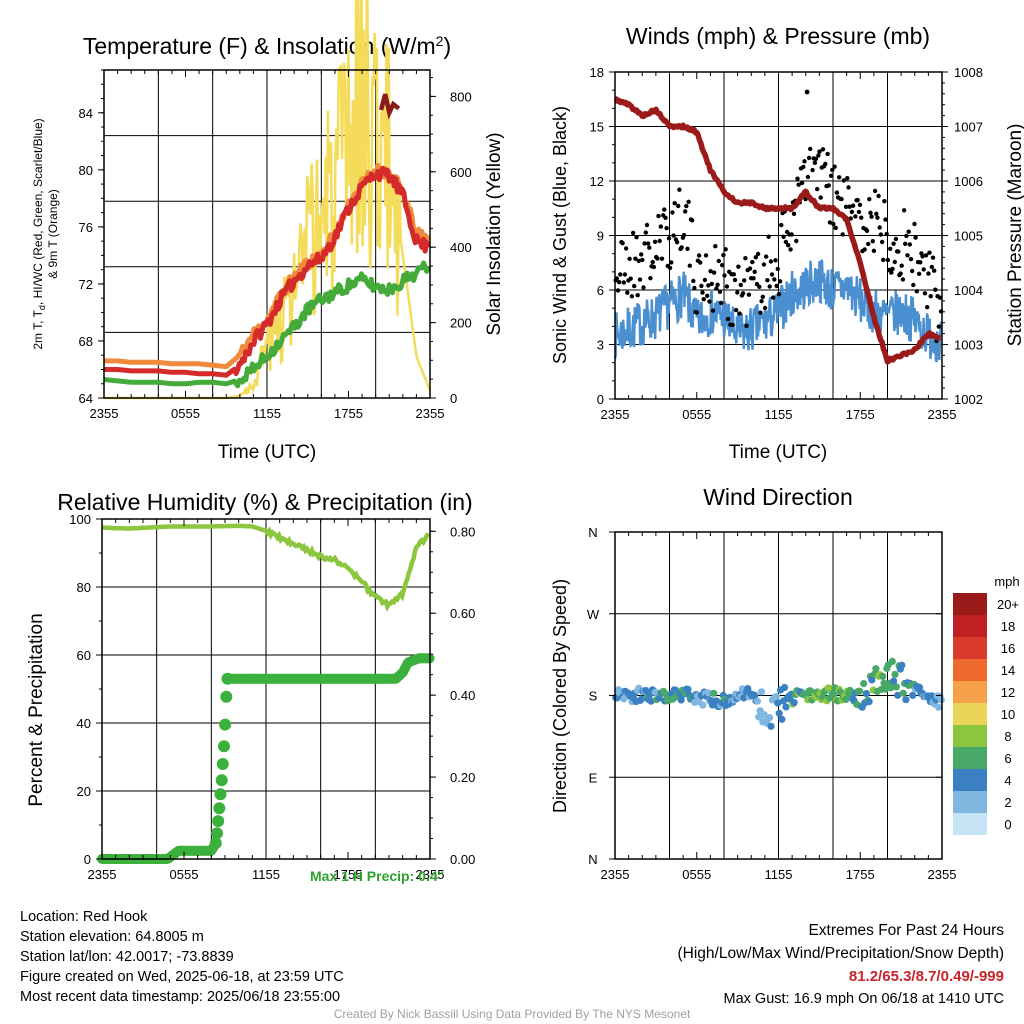 The height and width of the screenshot is (1024, 1024). I want to click on x-tick-label: 0555, so click(696, 874).